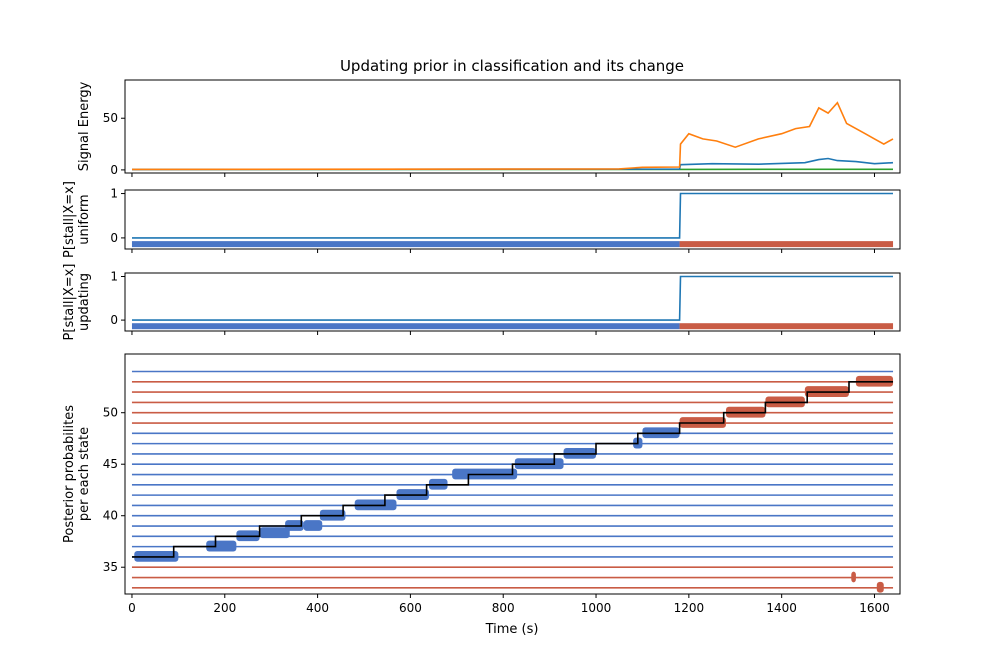 The height and width of the screenshot is (665, 1000). Describe the element at coordinates (110, 567) in the screenshot. I see `y-tick-label: 35` at that location.